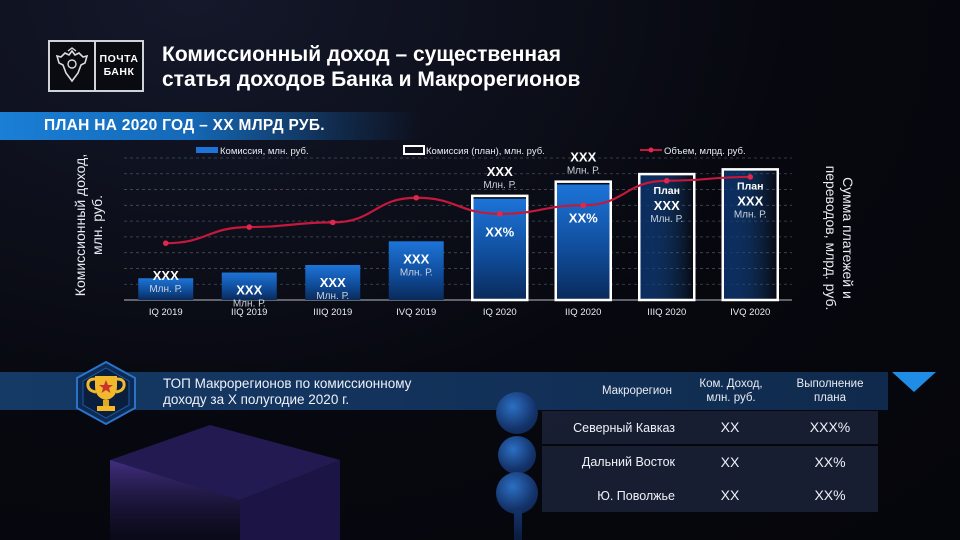 Image resolution: width=960 pixels, height=540 pixels. What do you see at coordinates (458, 210) in the screenshot?
I see `volume-line` at bounding box center [458, 210].